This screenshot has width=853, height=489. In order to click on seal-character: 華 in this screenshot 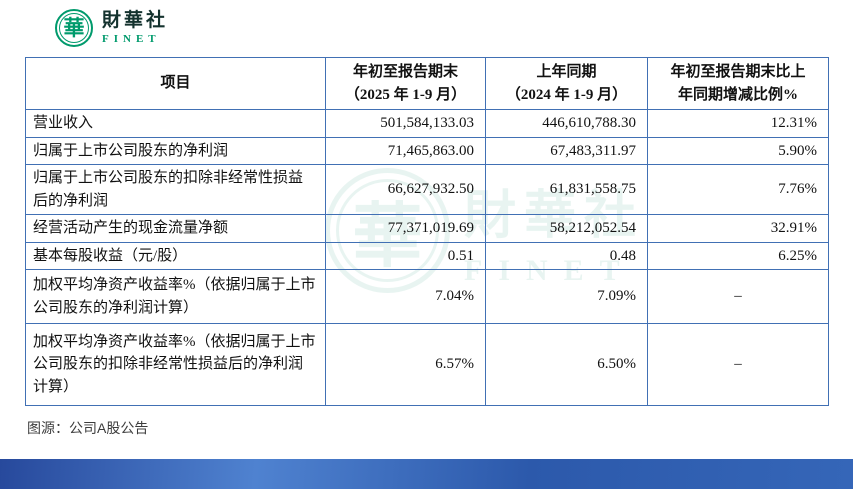, I will do `click(74, 27)`.